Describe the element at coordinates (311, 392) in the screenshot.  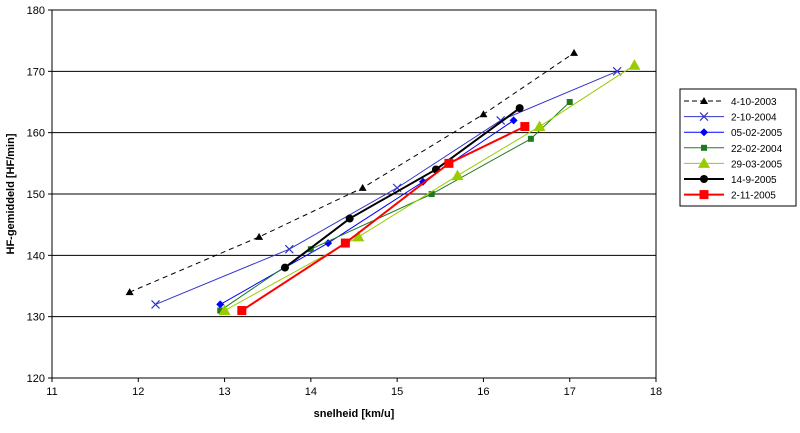
I see `x-tick-label: 14` at that location.